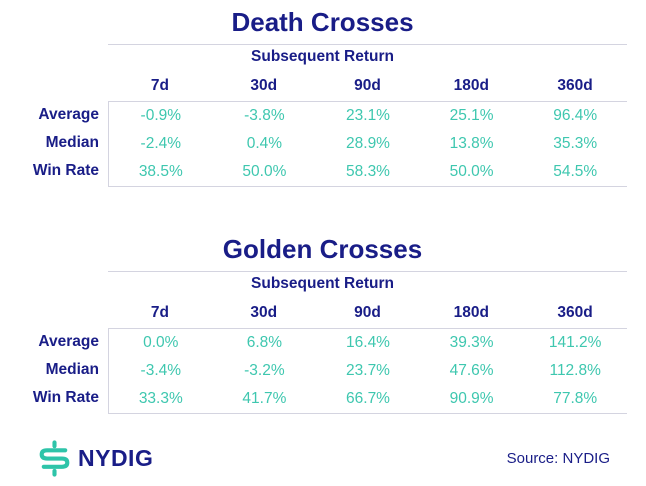 This screenshot has width=646, height=486. What do you see at coordinates (322, 249) in the screenshot?
I see `table-title: Golden Crosses` at bounding box center [322, 249].